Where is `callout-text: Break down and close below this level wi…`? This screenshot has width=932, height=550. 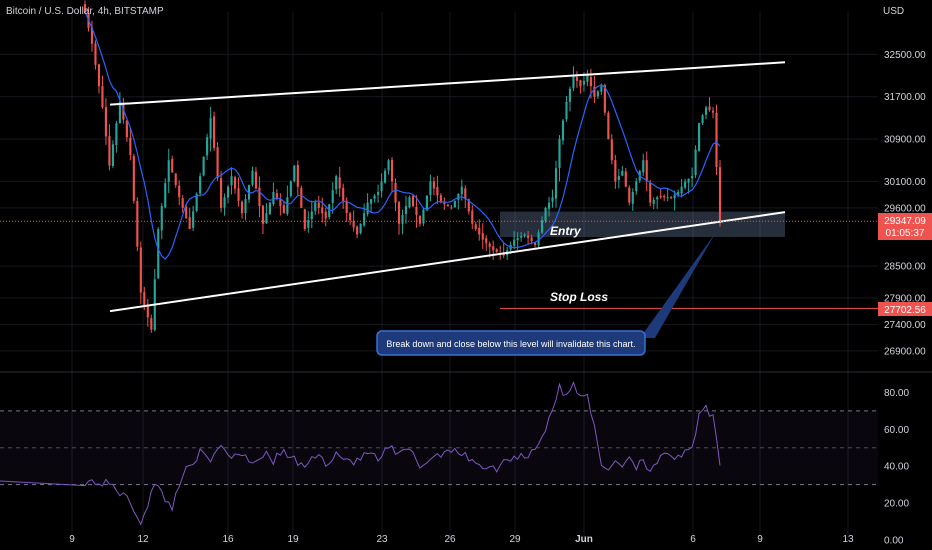
callout-text: Break down and close below this level wi… is located at coordinates (510, 344).